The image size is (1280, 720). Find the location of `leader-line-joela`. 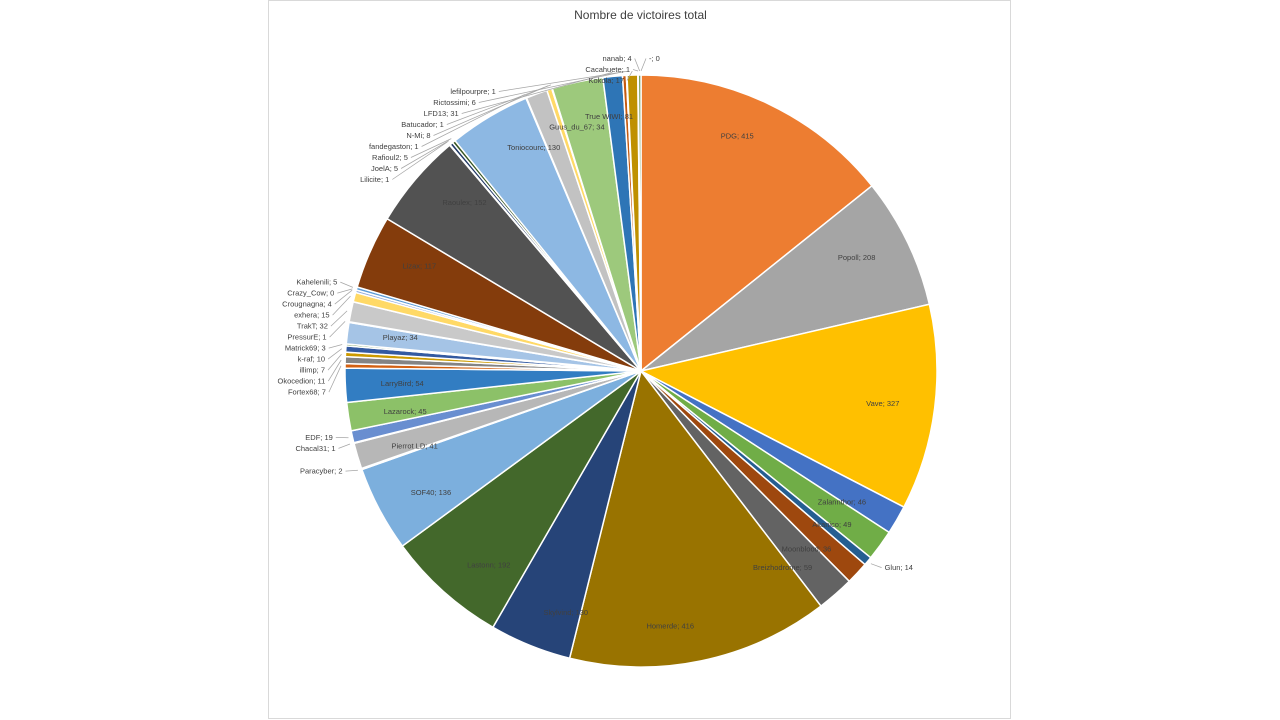

leader-line-joela is located at coordinates (424, 154).